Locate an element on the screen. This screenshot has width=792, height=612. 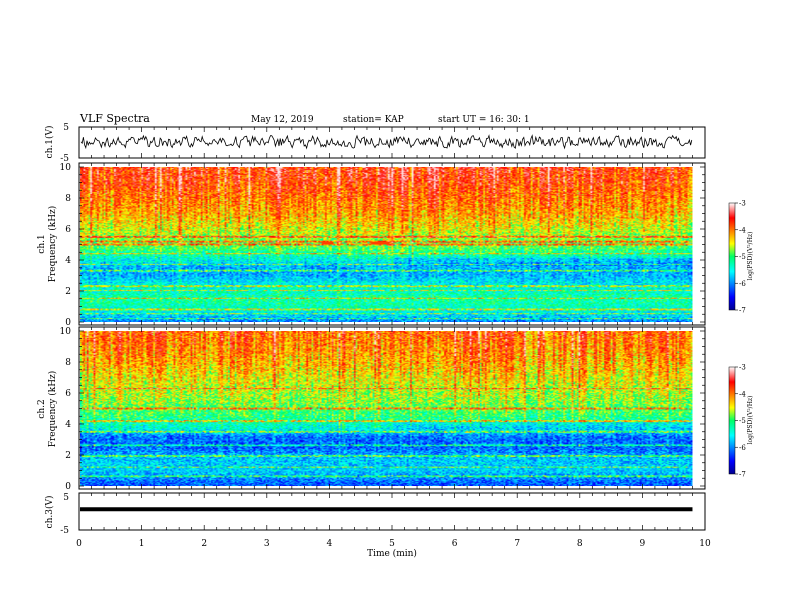
colorbar-ch2-gradient is located at coordinates (732, 420).